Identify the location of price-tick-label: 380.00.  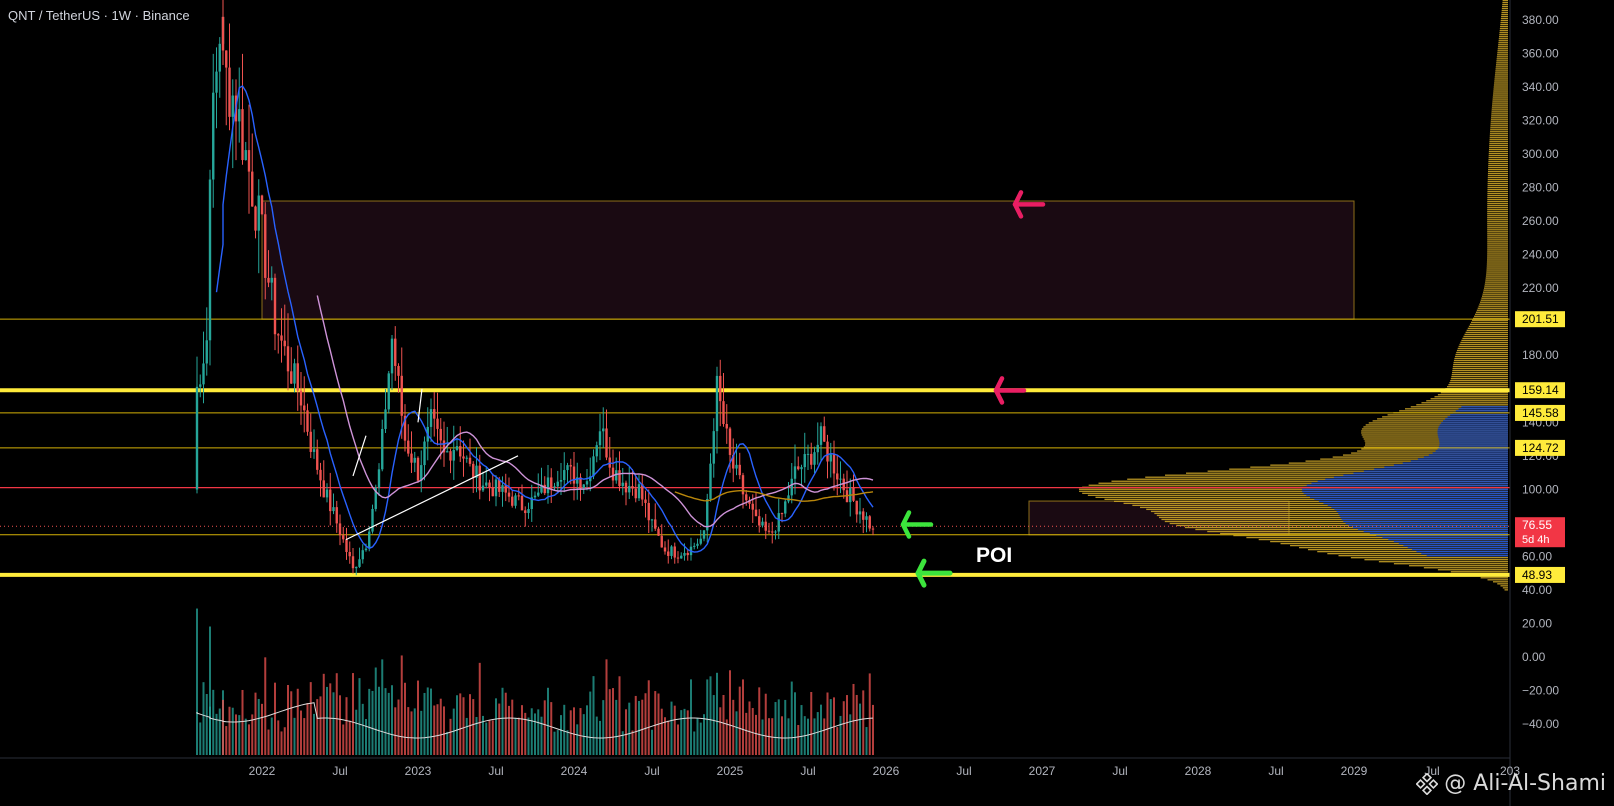
(1540, 20).